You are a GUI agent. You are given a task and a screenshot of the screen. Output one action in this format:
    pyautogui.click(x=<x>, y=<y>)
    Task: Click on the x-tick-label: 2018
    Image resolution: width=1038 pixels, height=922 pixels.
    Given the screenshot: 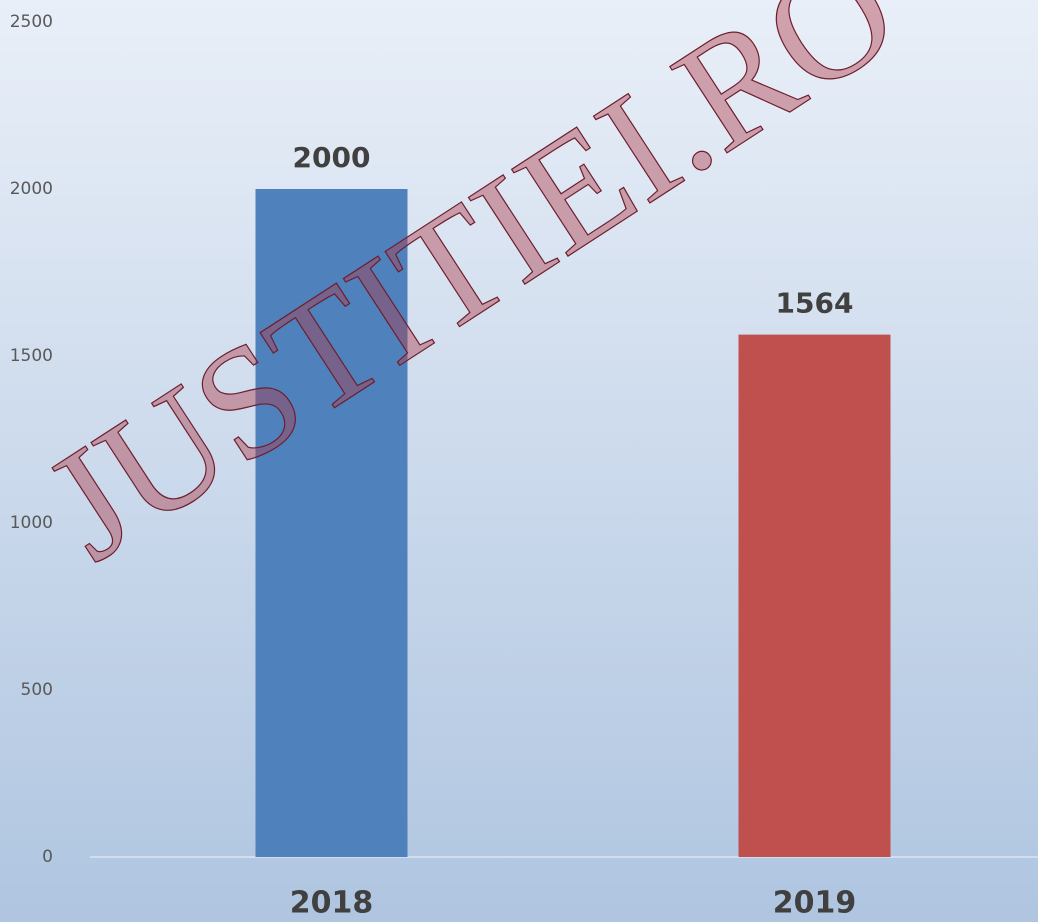 What is the action you would take?
    pyautogui.click(x=332, y=903)
    